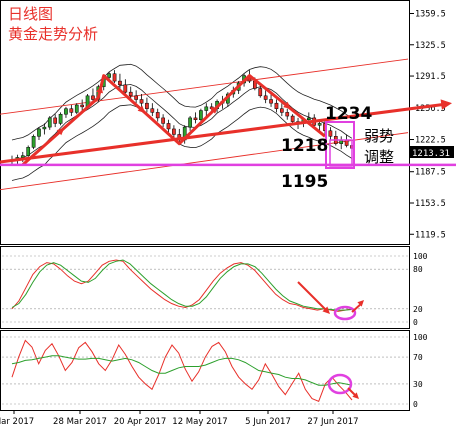 The image size is (456, 437). What do you see at coordinates (182, 122) in the screenshot?
I see `middle-band-line` at bounding box center [182, 122].